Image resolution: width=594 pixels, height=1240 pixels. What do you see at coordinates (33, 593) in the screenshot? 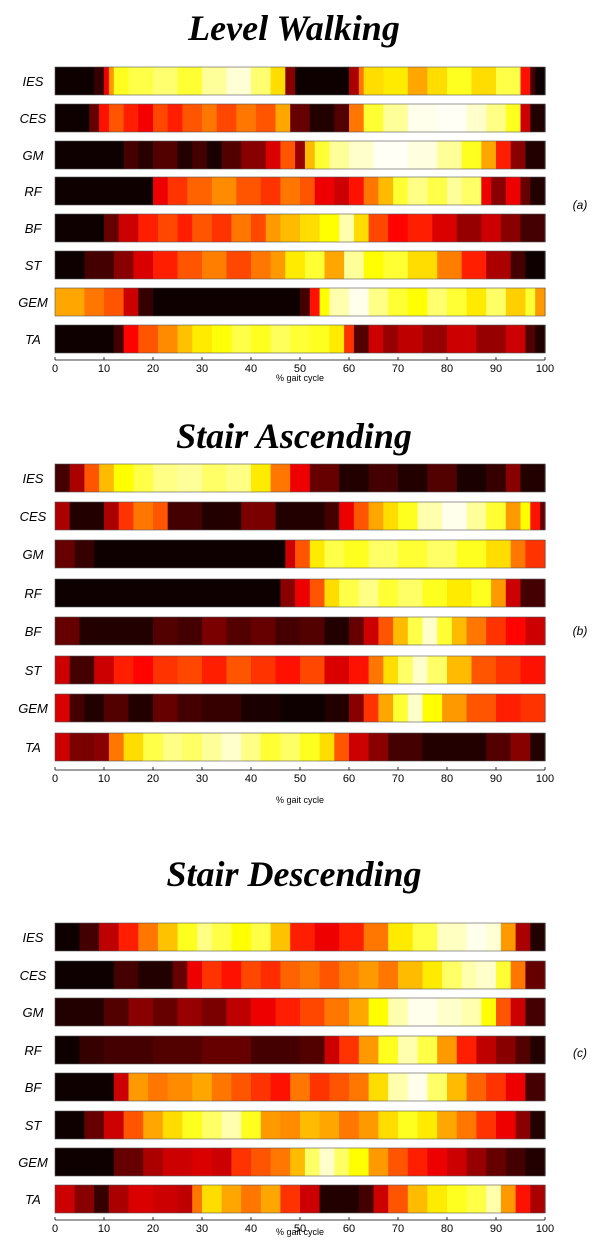
I see `muscle-label: RF` at bounding box center [33, 593].